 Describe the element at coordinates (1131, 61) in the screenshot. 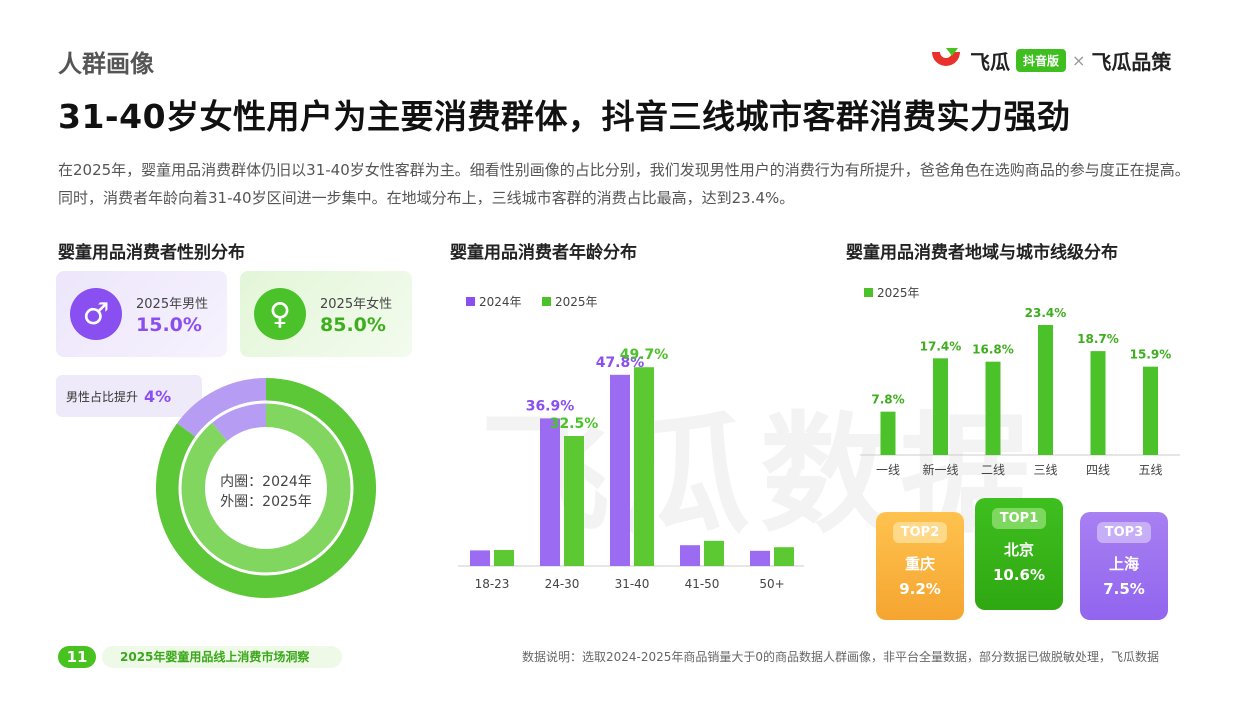

I see `logo-partner: 飞瓜品策` at that location.